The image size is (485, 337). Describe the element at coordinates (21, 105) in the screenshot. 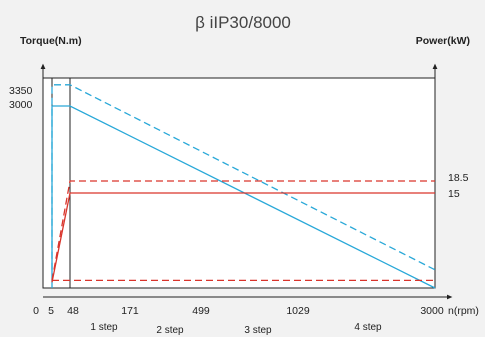

I see `left-tick-3000: 3000` at that location.